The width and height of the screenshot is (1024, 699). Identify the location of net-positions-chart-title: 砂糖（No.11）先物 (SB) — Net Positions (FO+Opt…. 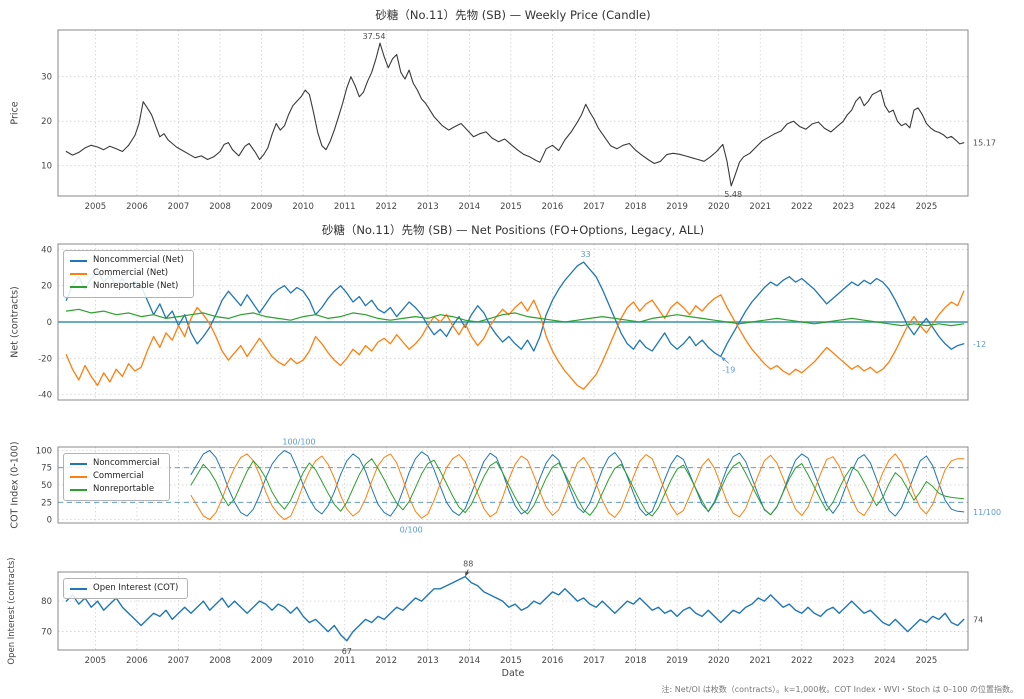
(513, 230).